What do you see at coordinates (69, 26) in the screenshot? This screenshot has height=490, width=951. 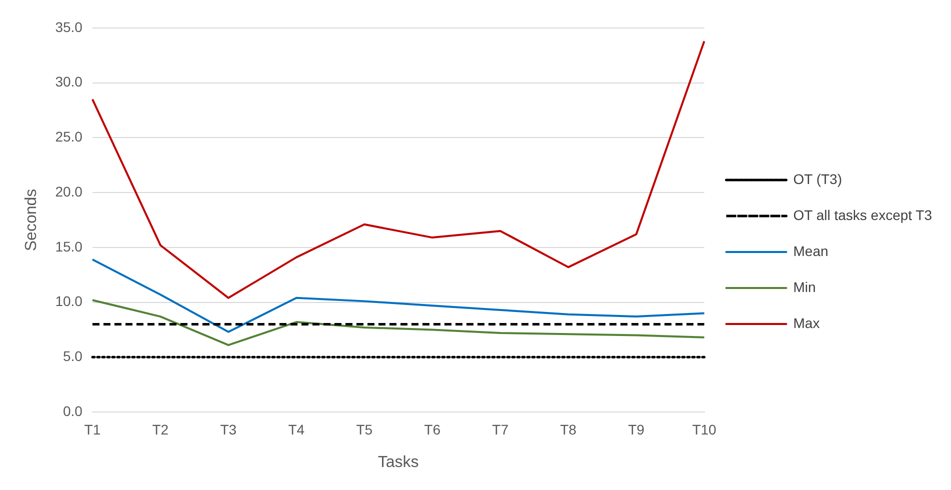 I see `y-tick-label: 35.0` at bounding box center [69, 26].